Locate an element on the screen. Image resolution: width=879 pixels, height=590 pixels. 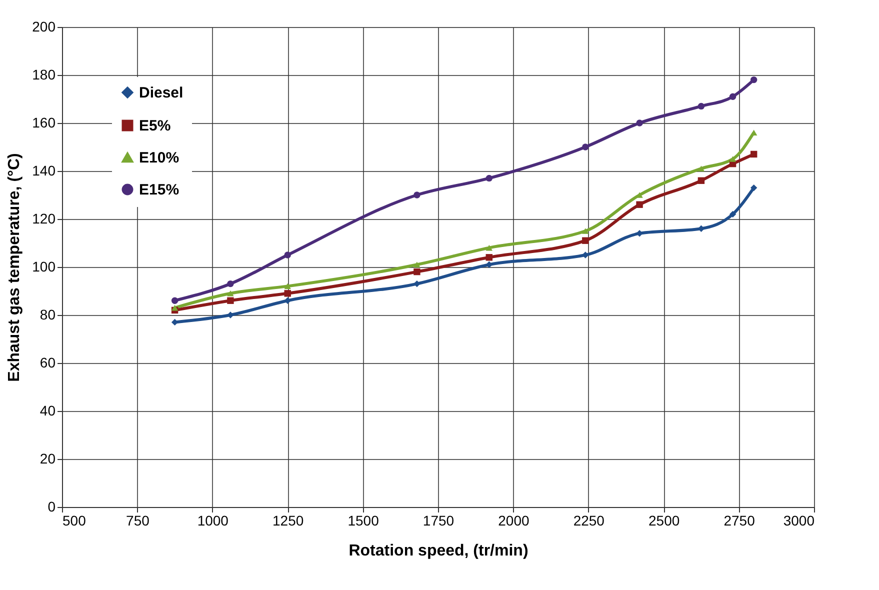
x-tick-label: 1500 is located at coordinates (364, 520).